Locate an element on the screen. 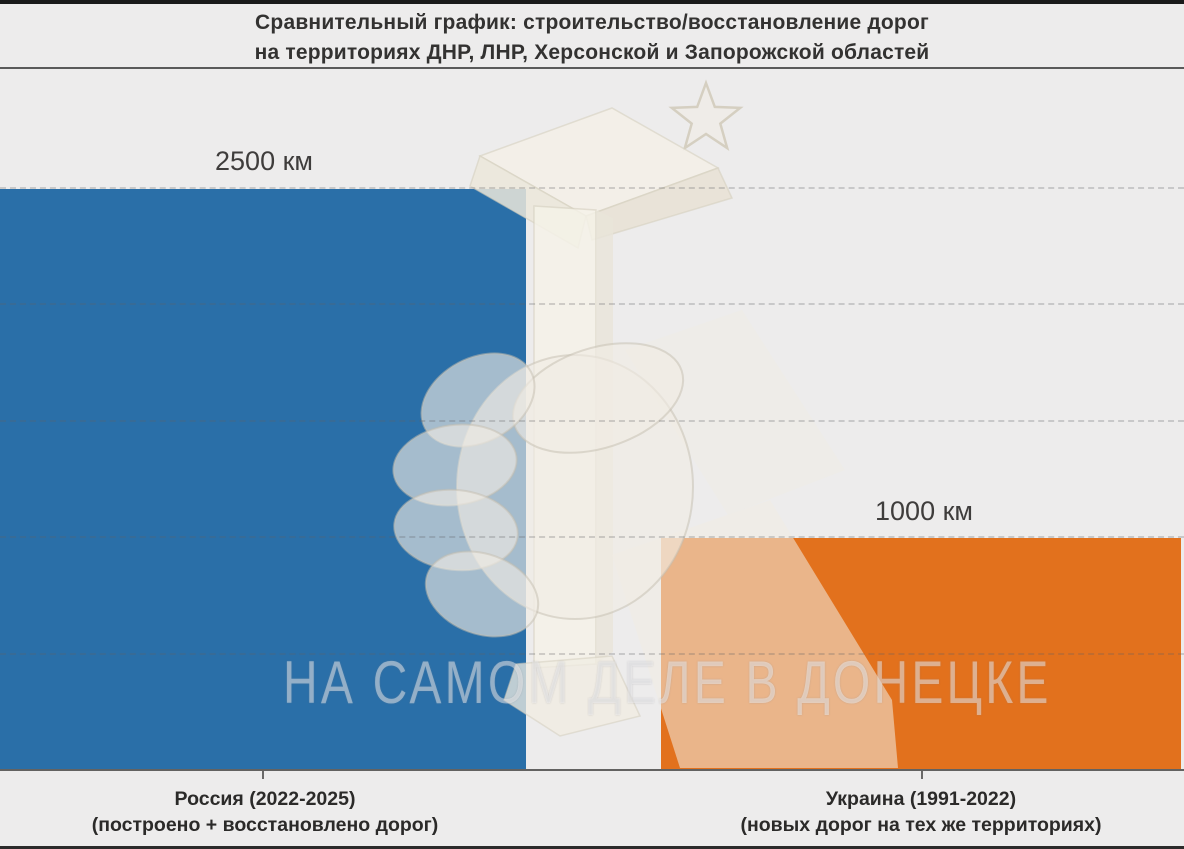 This screenshot has width=1184, height=849. photo-top-edge is located at coordinates (592, 2).